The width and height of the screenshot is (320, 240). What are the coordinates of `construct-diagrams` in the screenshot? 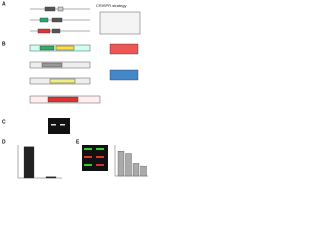 It's located at (84, 73).